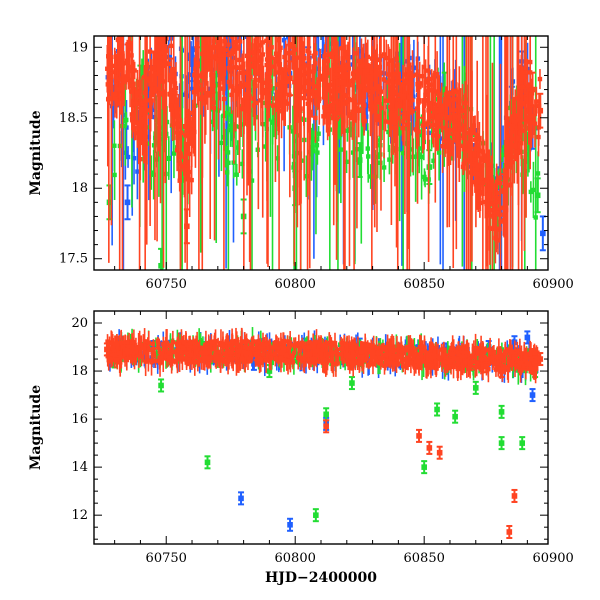 This screenshot has height=600, width=600. I want to click on x-tick-label: 60800, so click(295, 284).